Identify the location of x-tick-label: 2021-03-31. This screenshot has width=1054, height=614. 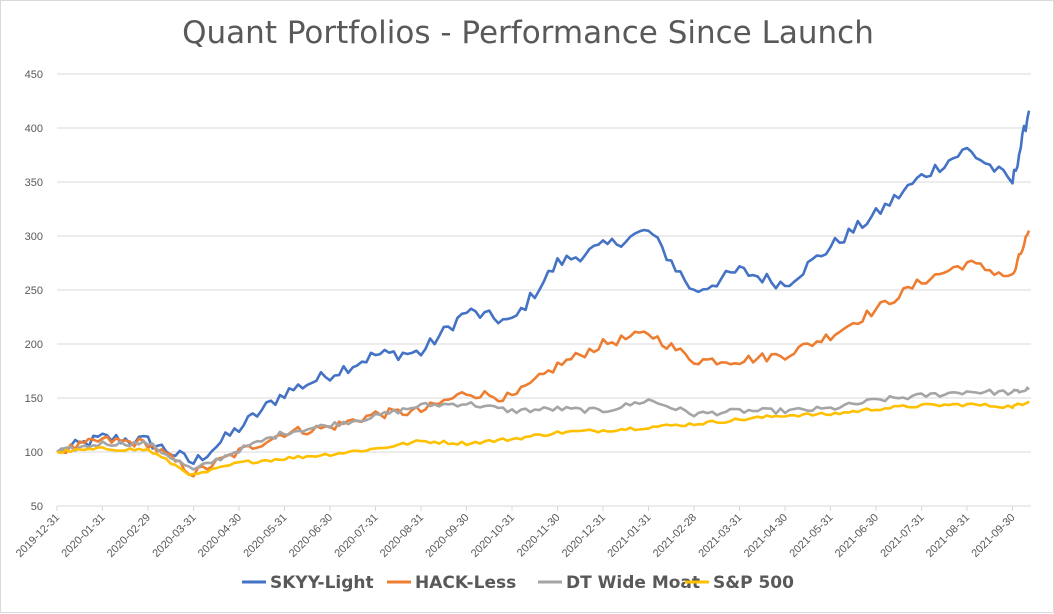
(720, 536).